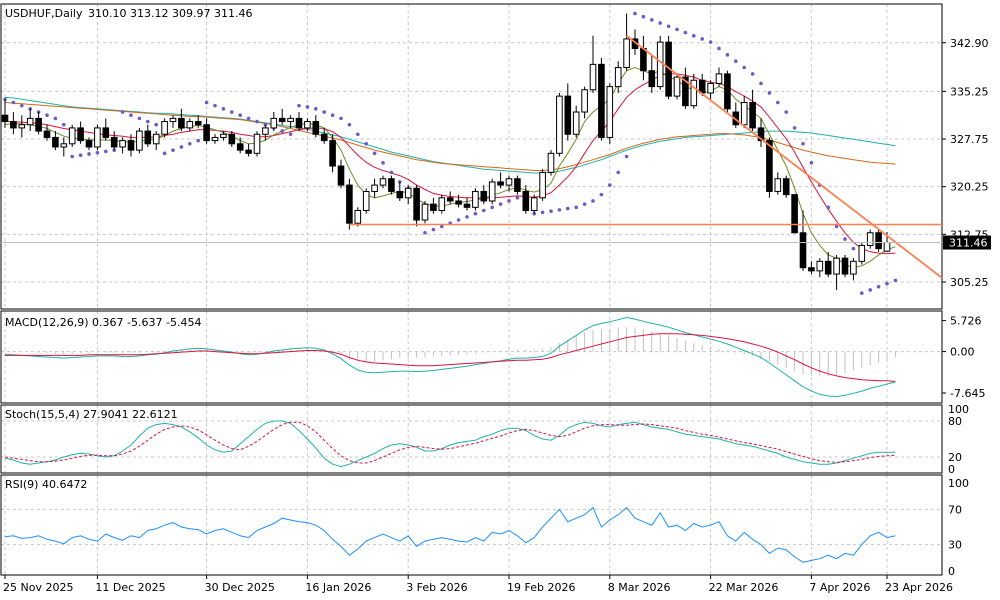  I want to click on rsi-line, so click(450, 534).